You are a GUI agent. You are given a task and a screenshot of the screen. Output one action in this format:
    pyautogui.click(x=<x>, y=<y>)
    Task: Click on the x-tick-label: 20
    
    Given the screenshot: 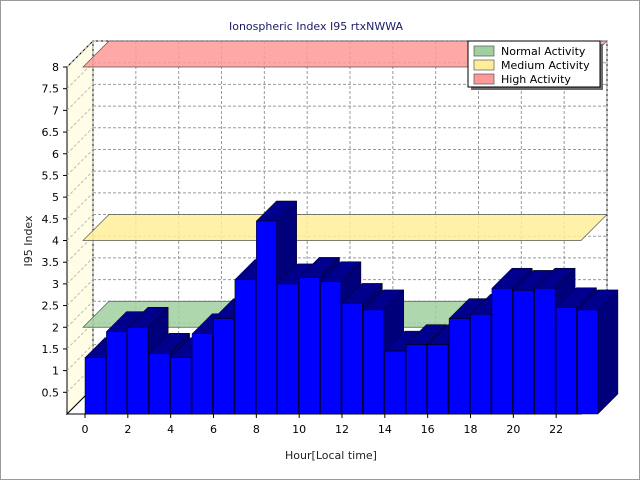 What is the action you would take?
    pyautogui.click(x=513, y=429)
    